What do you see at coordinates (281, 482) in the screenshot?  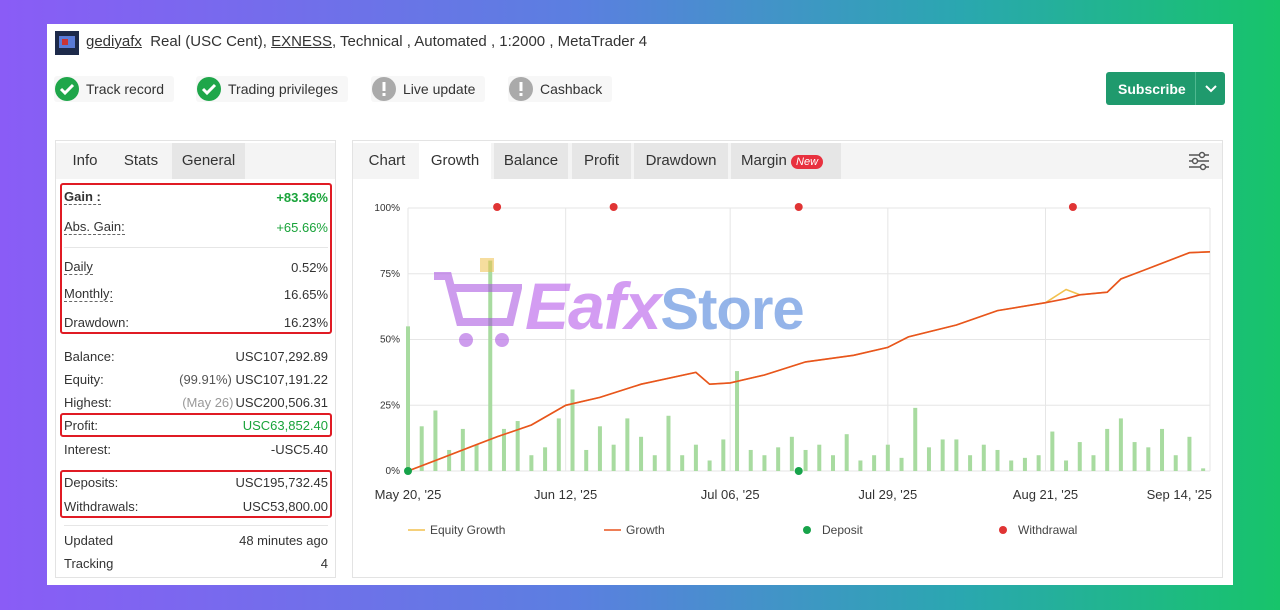 I see `stat-value: USC195,732.45` at bounding box center [281, 482].